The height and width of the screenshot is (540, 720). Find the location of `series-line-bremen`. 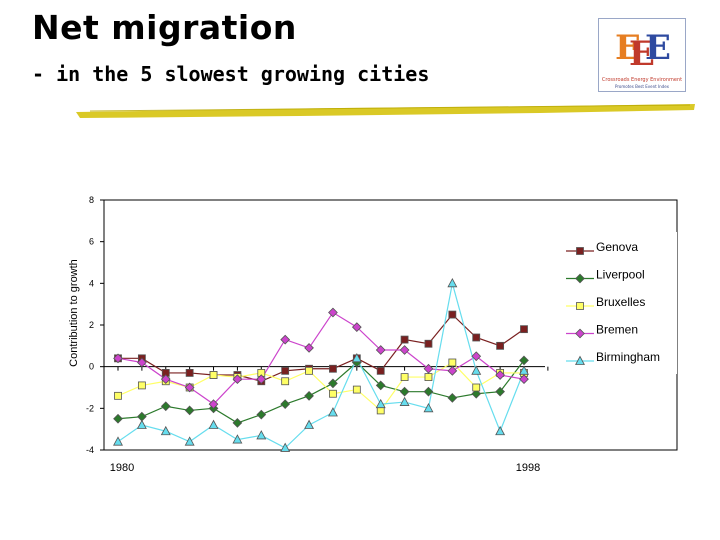

series-line-bremen is located at coordinates (321, 358).